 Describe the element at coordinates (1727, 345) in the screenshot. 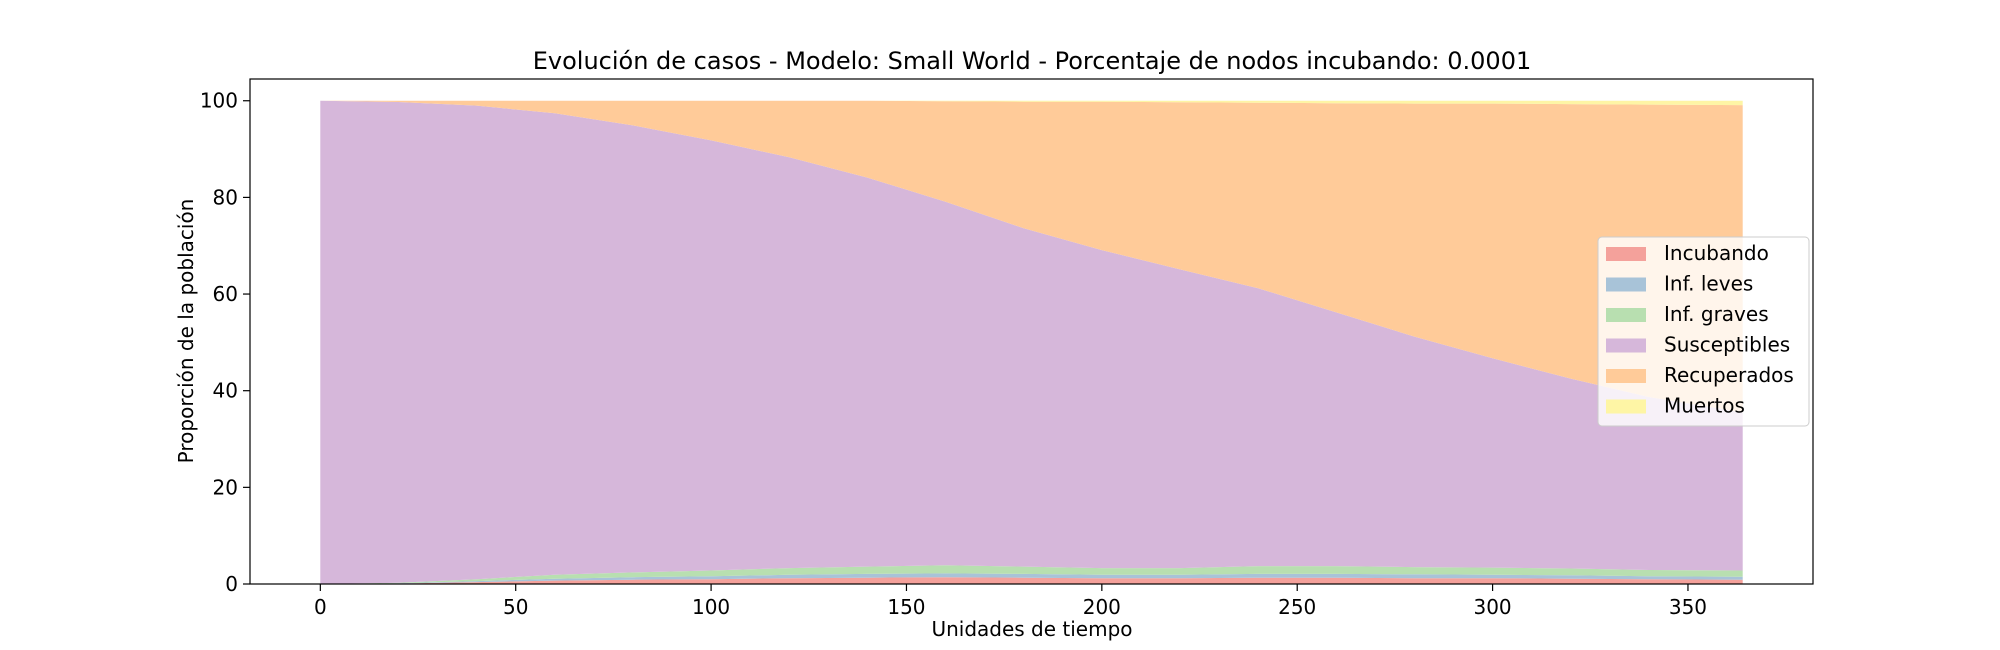

I see `legend-label-susceptibles: Susceptibles` at that location.